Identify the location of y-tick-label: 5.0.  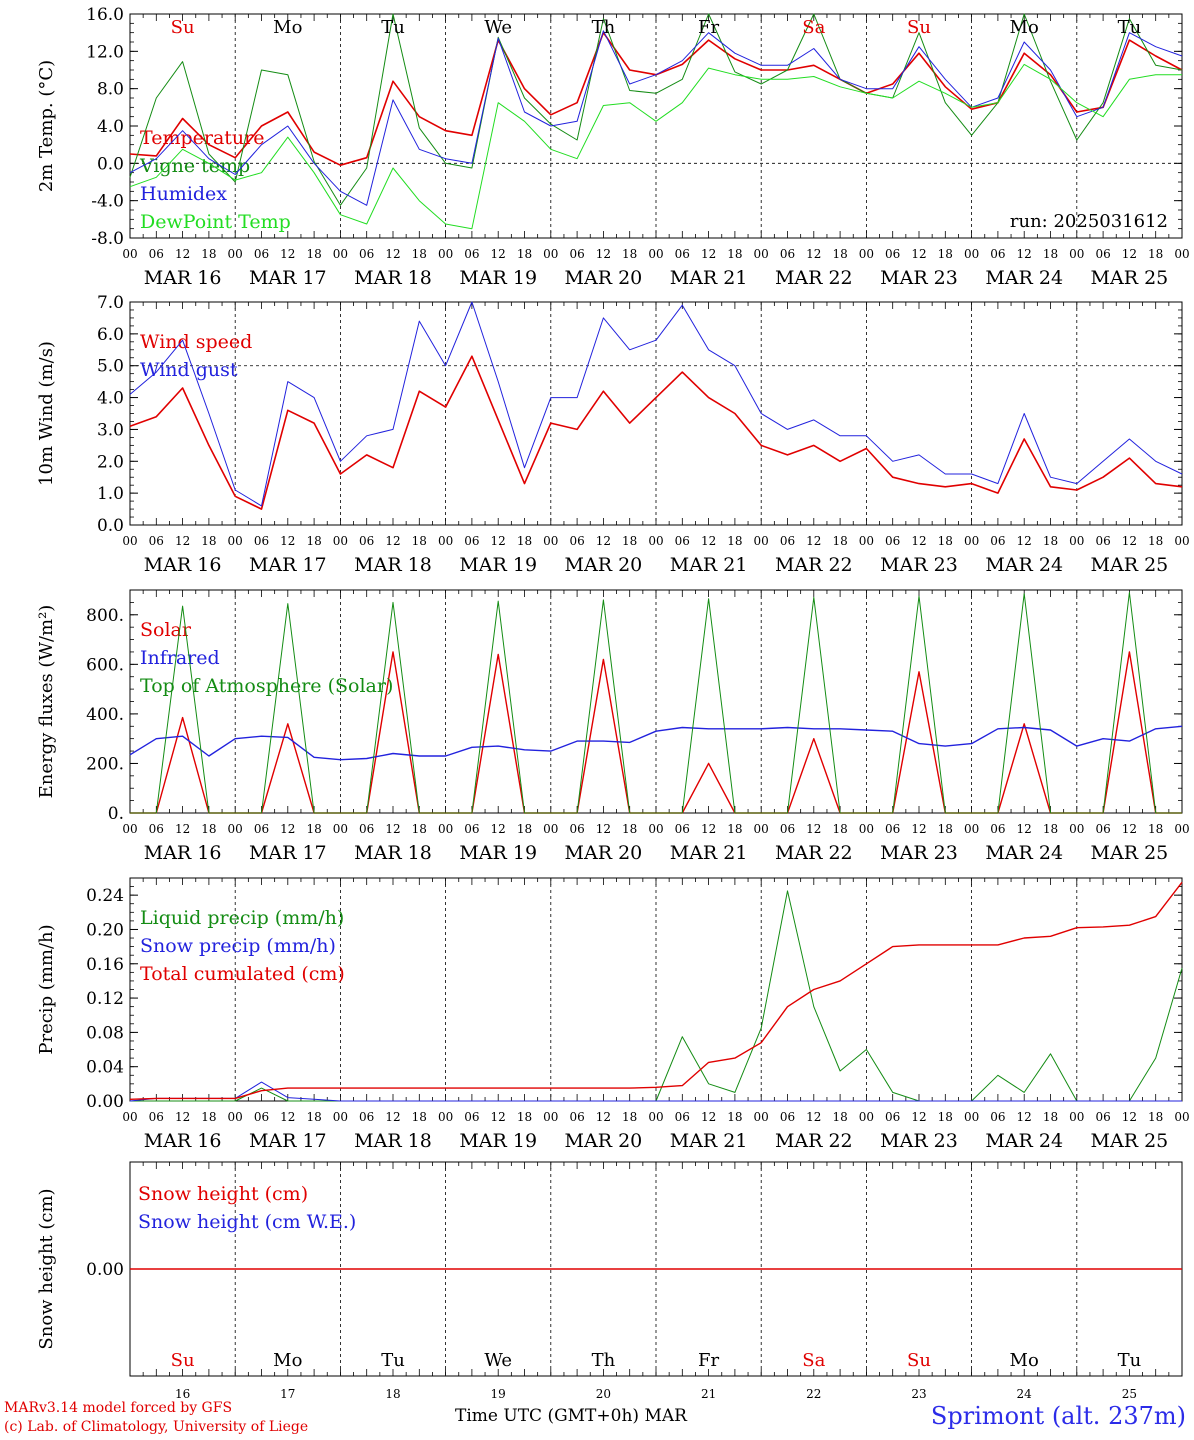
(110, 367).